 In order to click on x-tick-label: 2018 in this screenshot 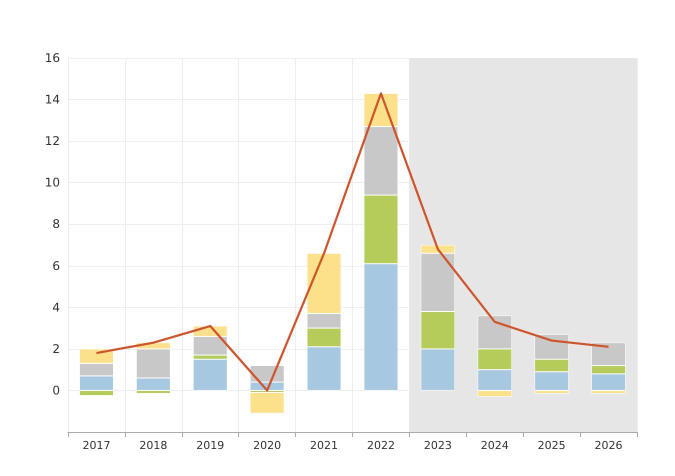, I will do `click(153, 445)`.